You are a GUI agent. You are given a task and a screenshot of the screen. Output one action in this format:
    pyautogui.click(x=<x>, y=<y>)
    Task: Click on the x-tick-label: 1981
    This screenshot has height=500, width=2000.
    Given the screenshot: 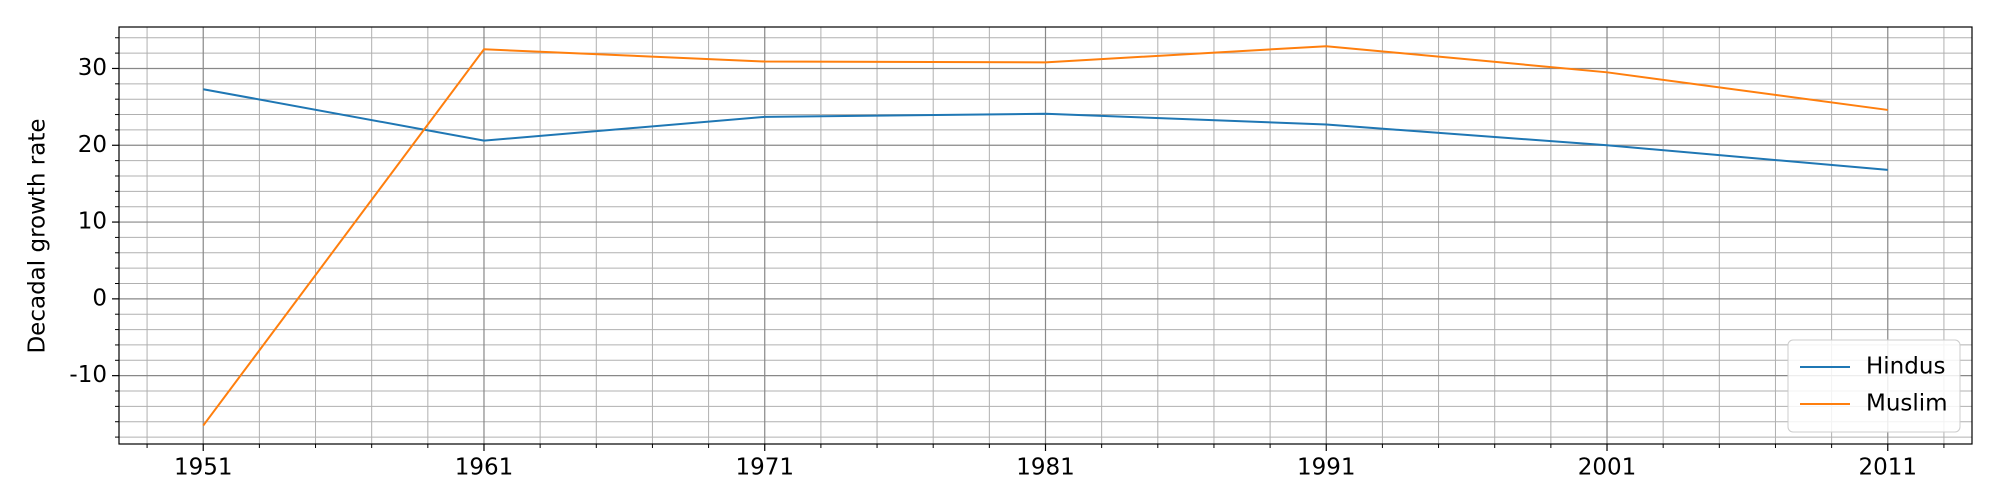 What is the action you would take?
    pyautogui.click(x=1045, y=468)
    